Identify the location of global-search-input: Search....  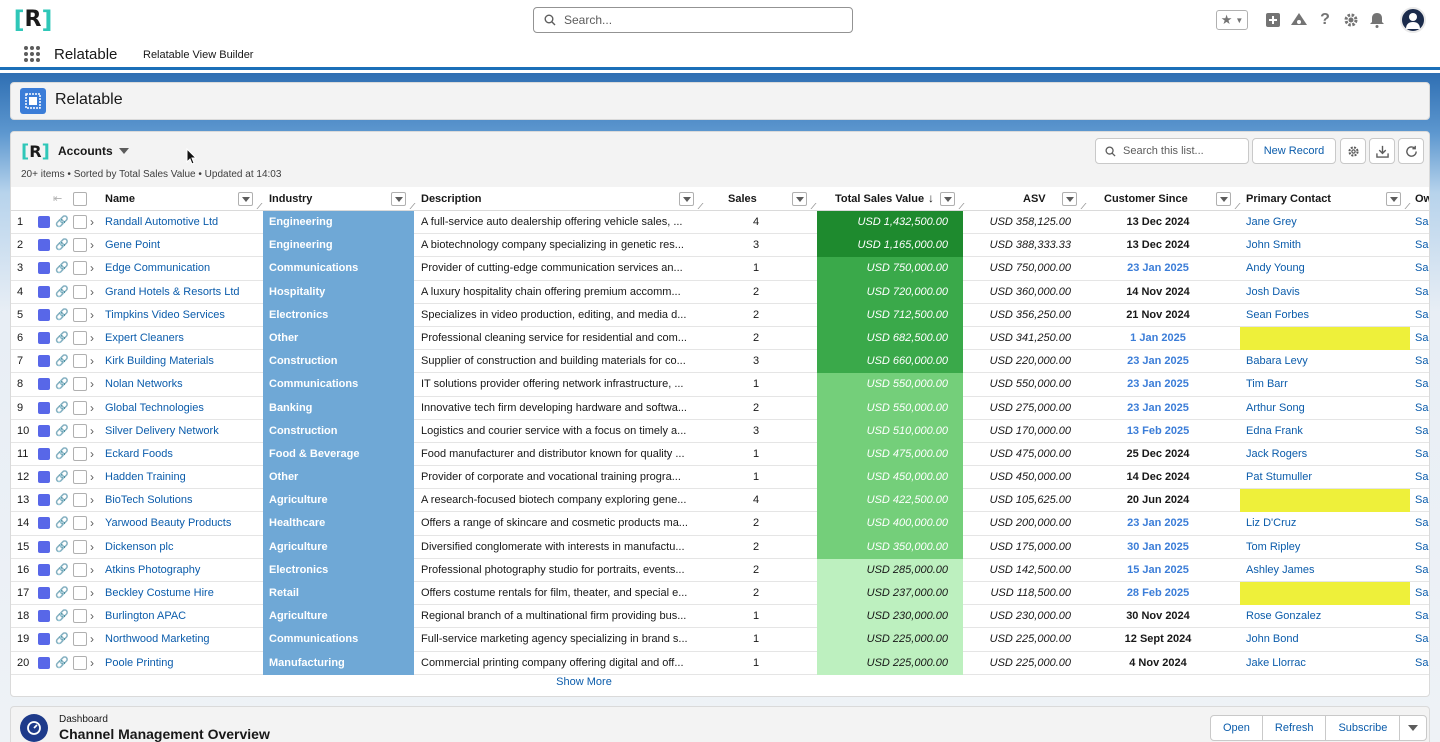
(693, 20).